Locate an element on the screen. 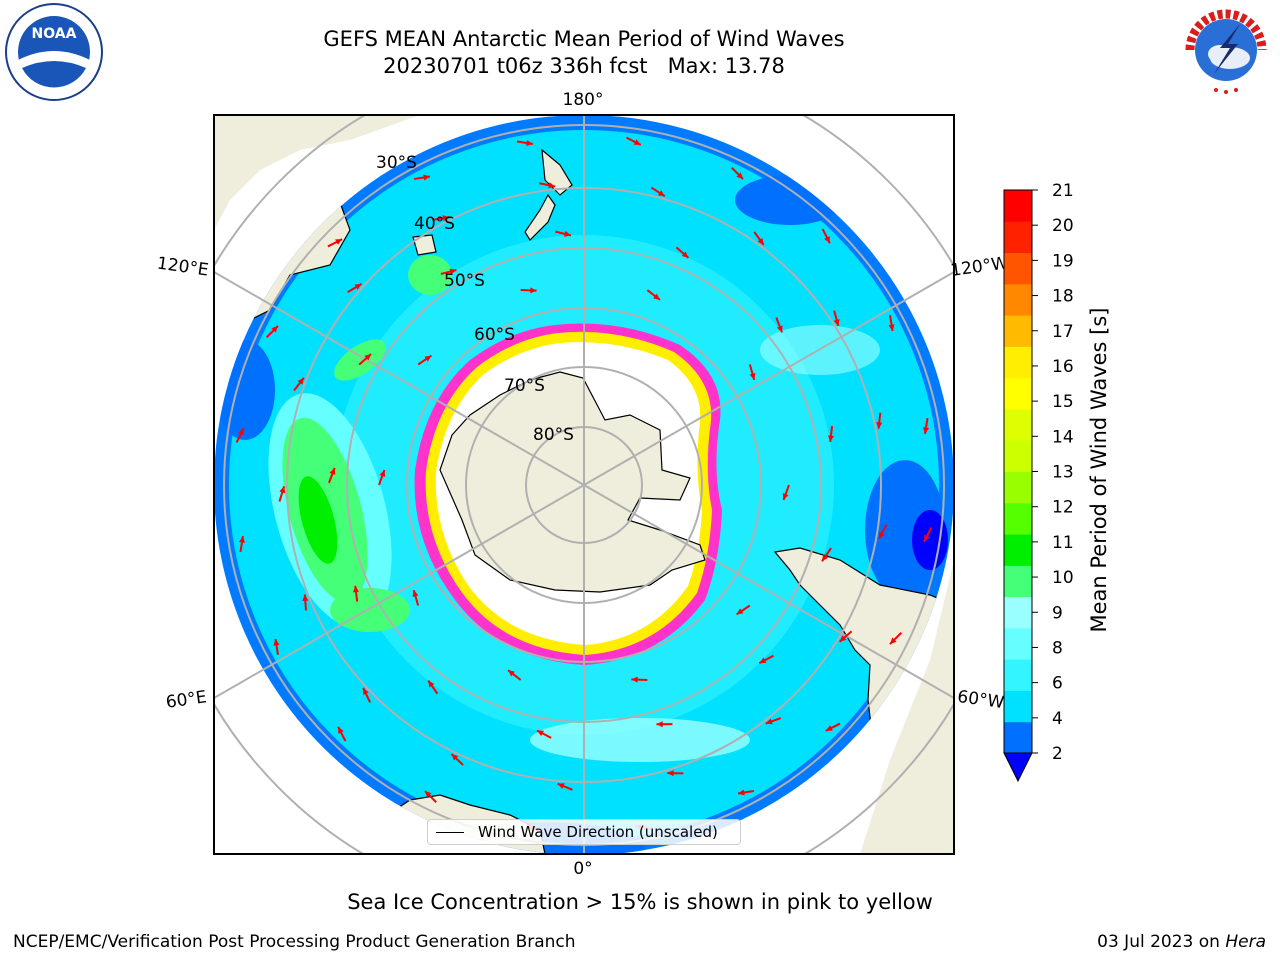 This screenshot has height=960, width=1280. lon-label-0: 0° is located at coordinates (582, 869).